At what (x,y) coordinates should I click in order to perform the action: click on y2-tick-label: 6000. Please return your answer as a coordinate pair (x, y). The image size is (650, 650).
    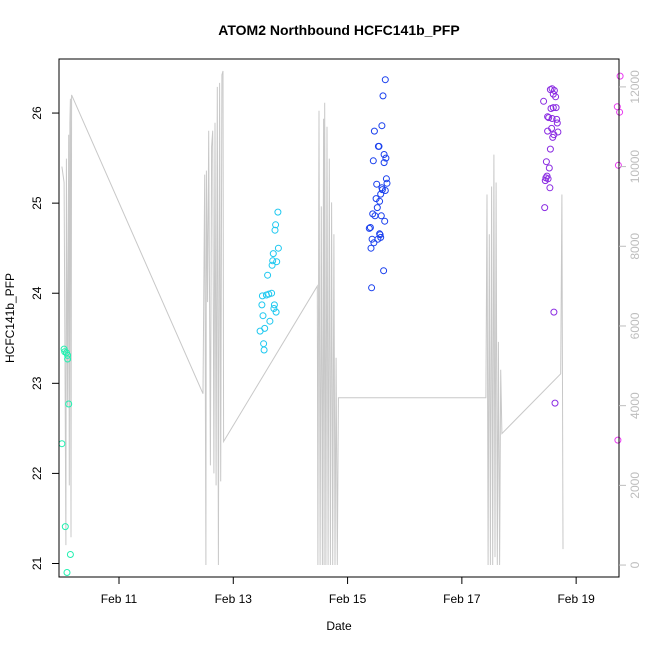
    Looking at the image, I should click on (635, 325).